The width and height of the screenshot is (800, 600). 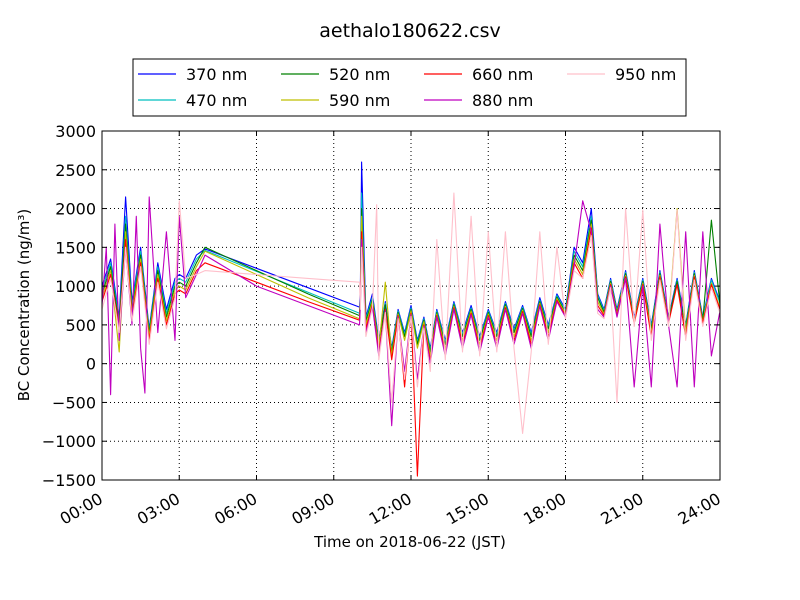 What do you see at coordinates (75, 286) in the screenshot?
I see `y-tick-label: 1000` at bounding box center [75, 286].